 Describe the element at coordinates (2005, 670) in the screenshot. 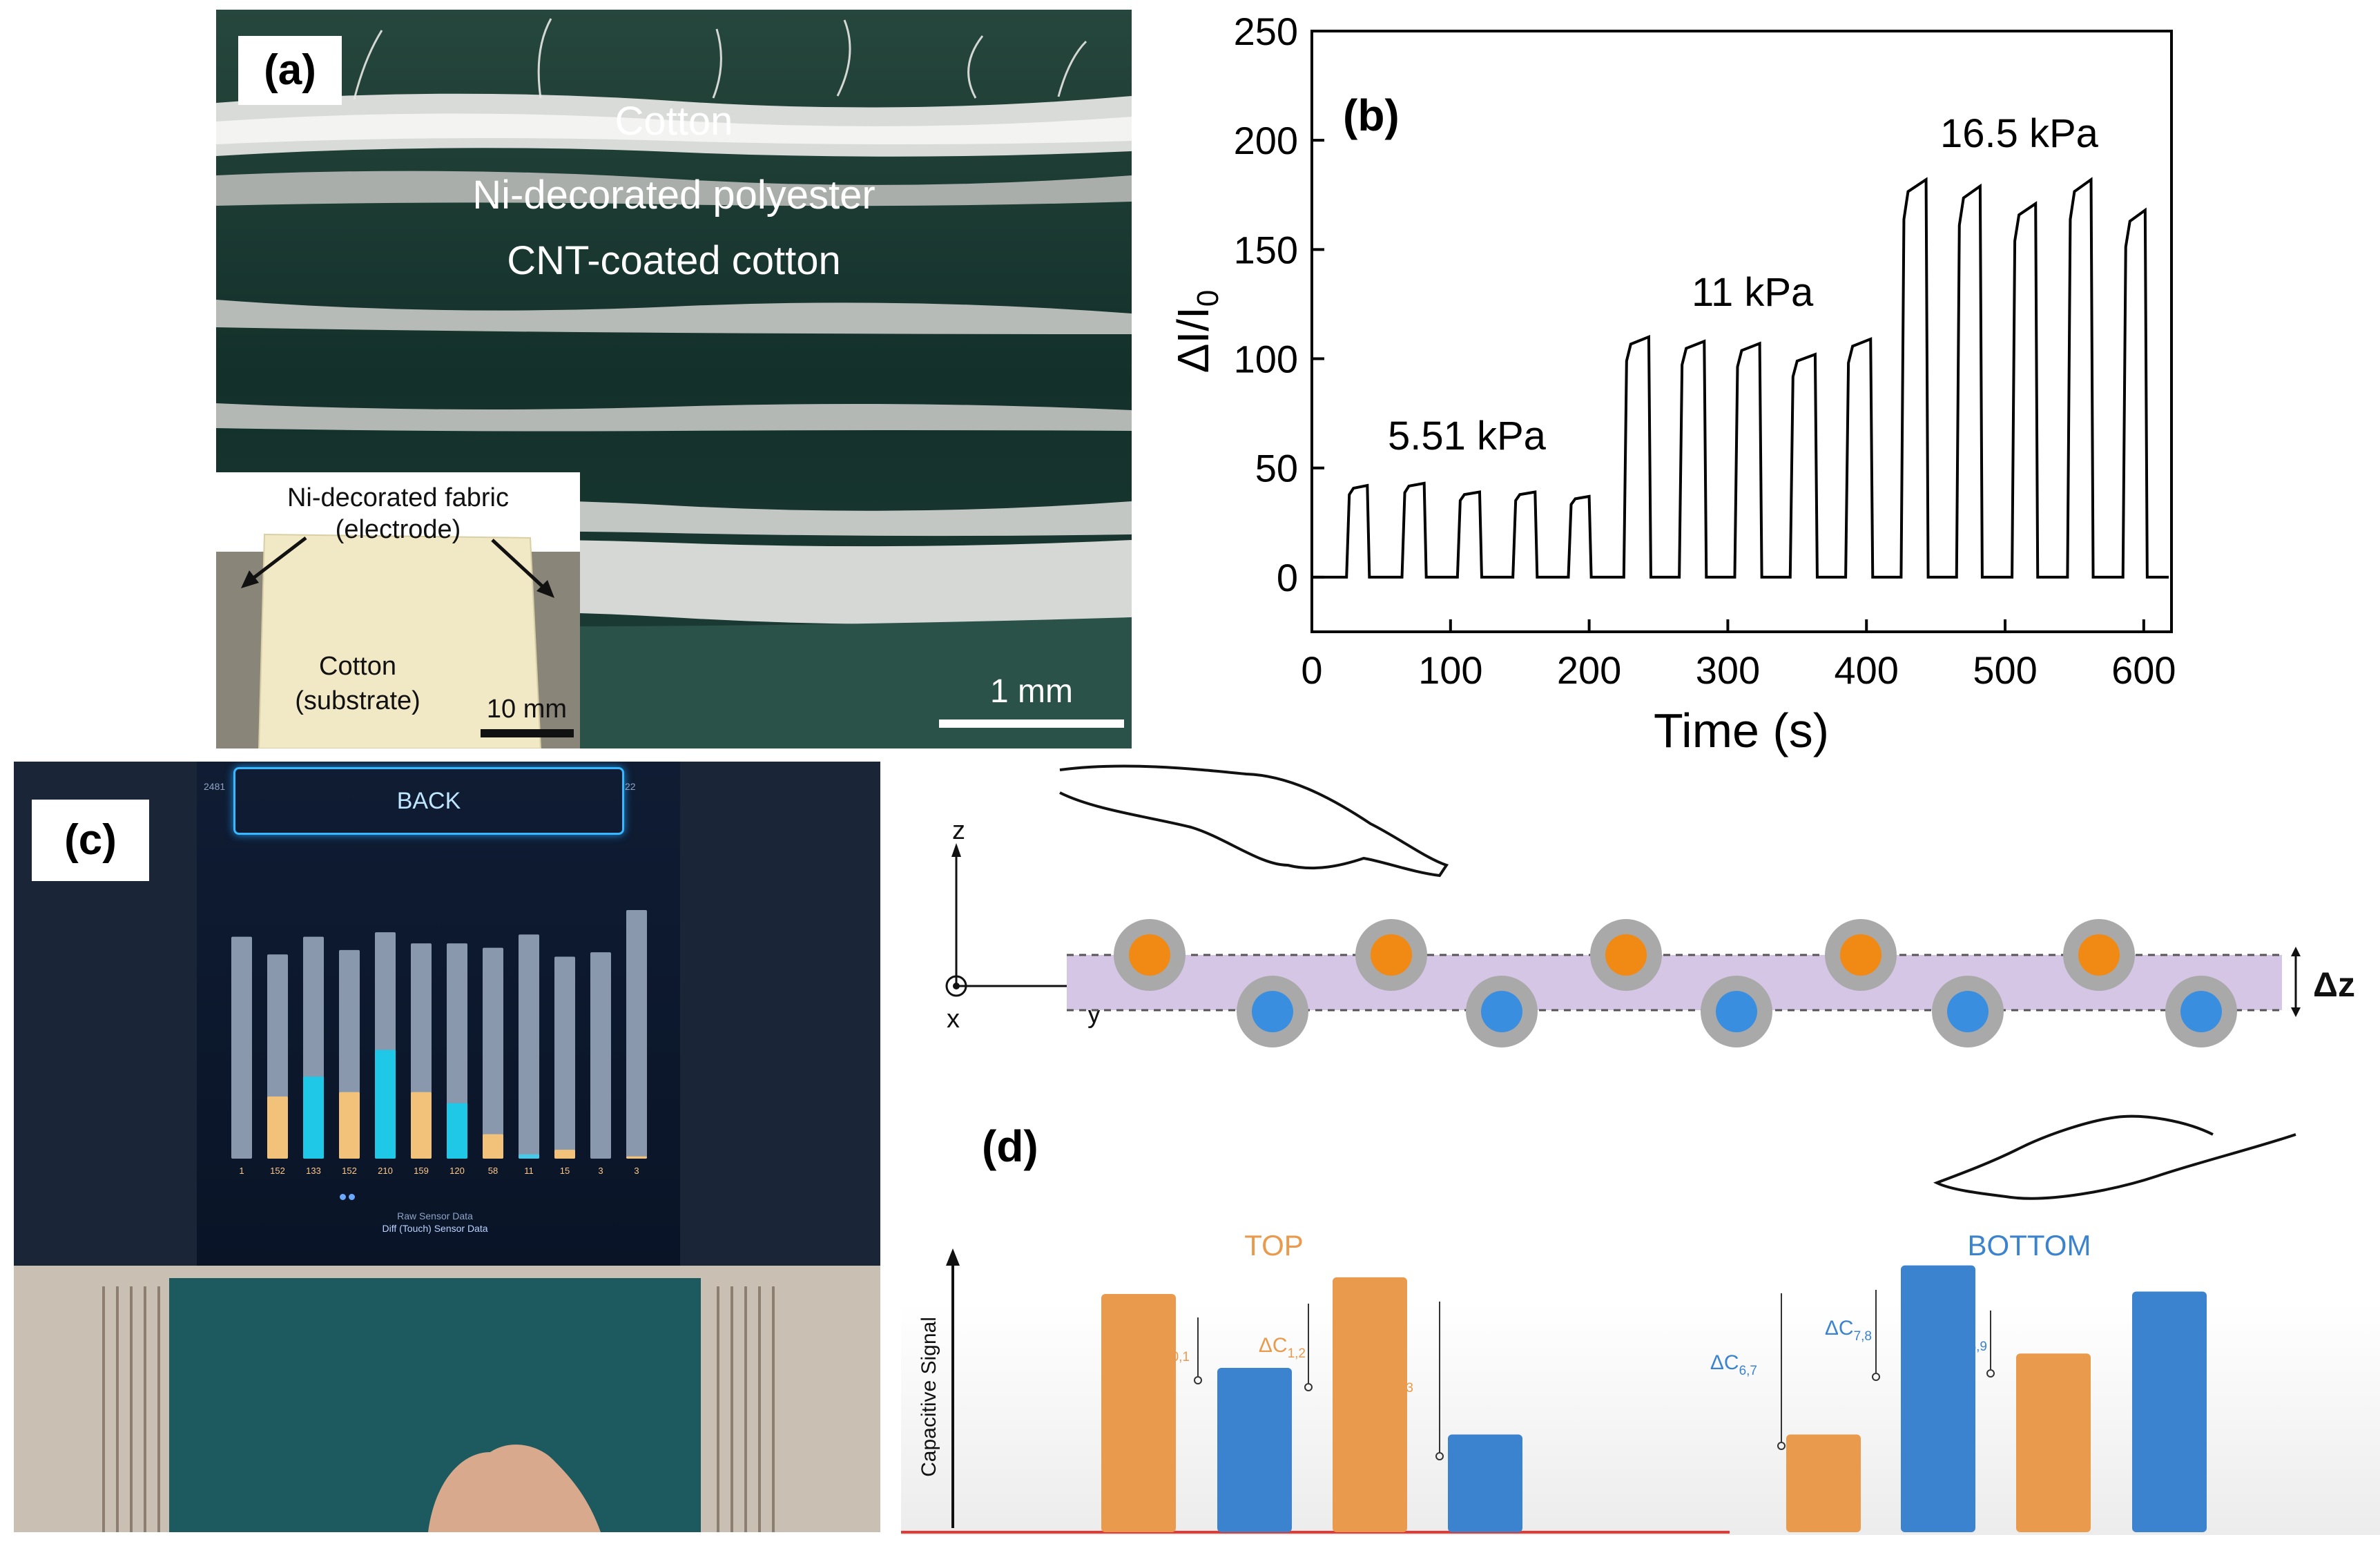

I see `x-tick-label: 500` at that location.